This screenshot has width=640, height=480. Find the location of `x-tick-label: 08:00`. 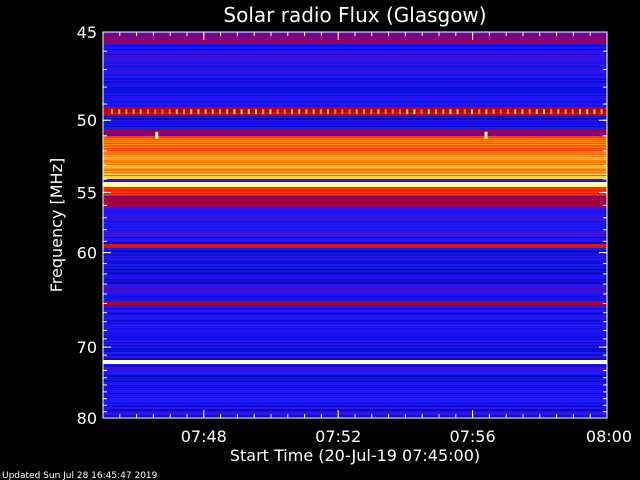

x-tick-label: 08:00 is located at coordinates (609, 436).